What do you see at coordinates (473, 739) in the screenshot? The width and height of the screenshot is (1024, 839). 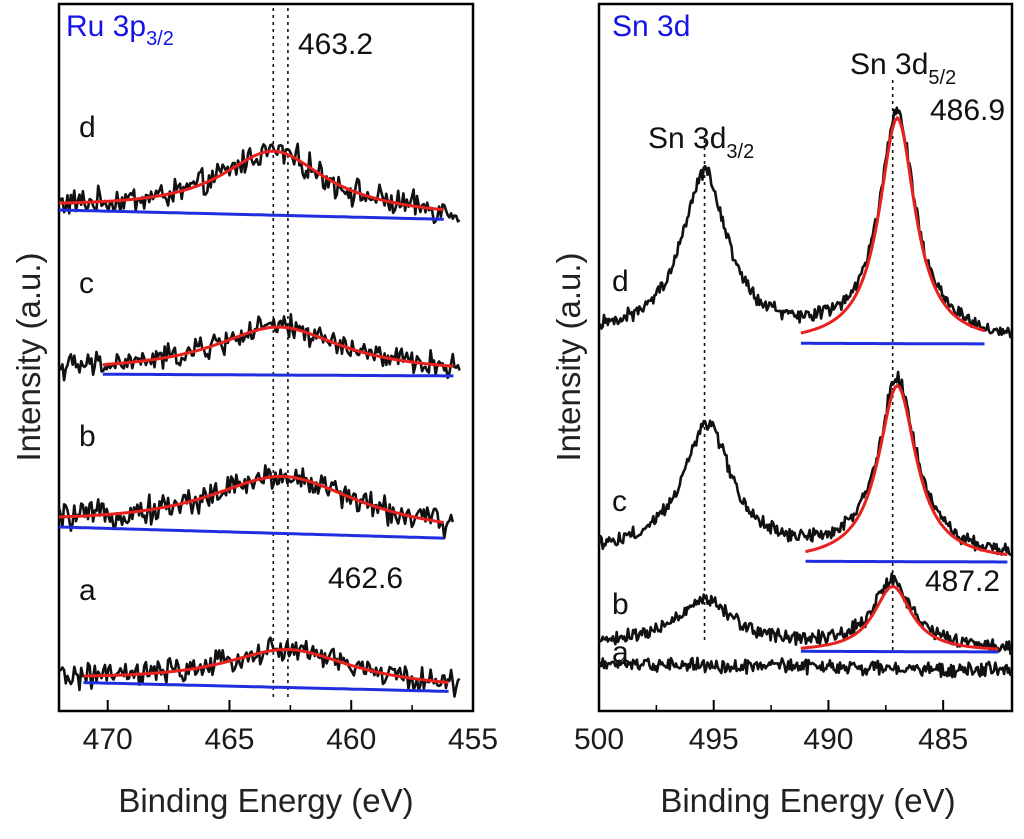 I see `ru-x-tick-label-455: 455` at bounding box center [473, 739].